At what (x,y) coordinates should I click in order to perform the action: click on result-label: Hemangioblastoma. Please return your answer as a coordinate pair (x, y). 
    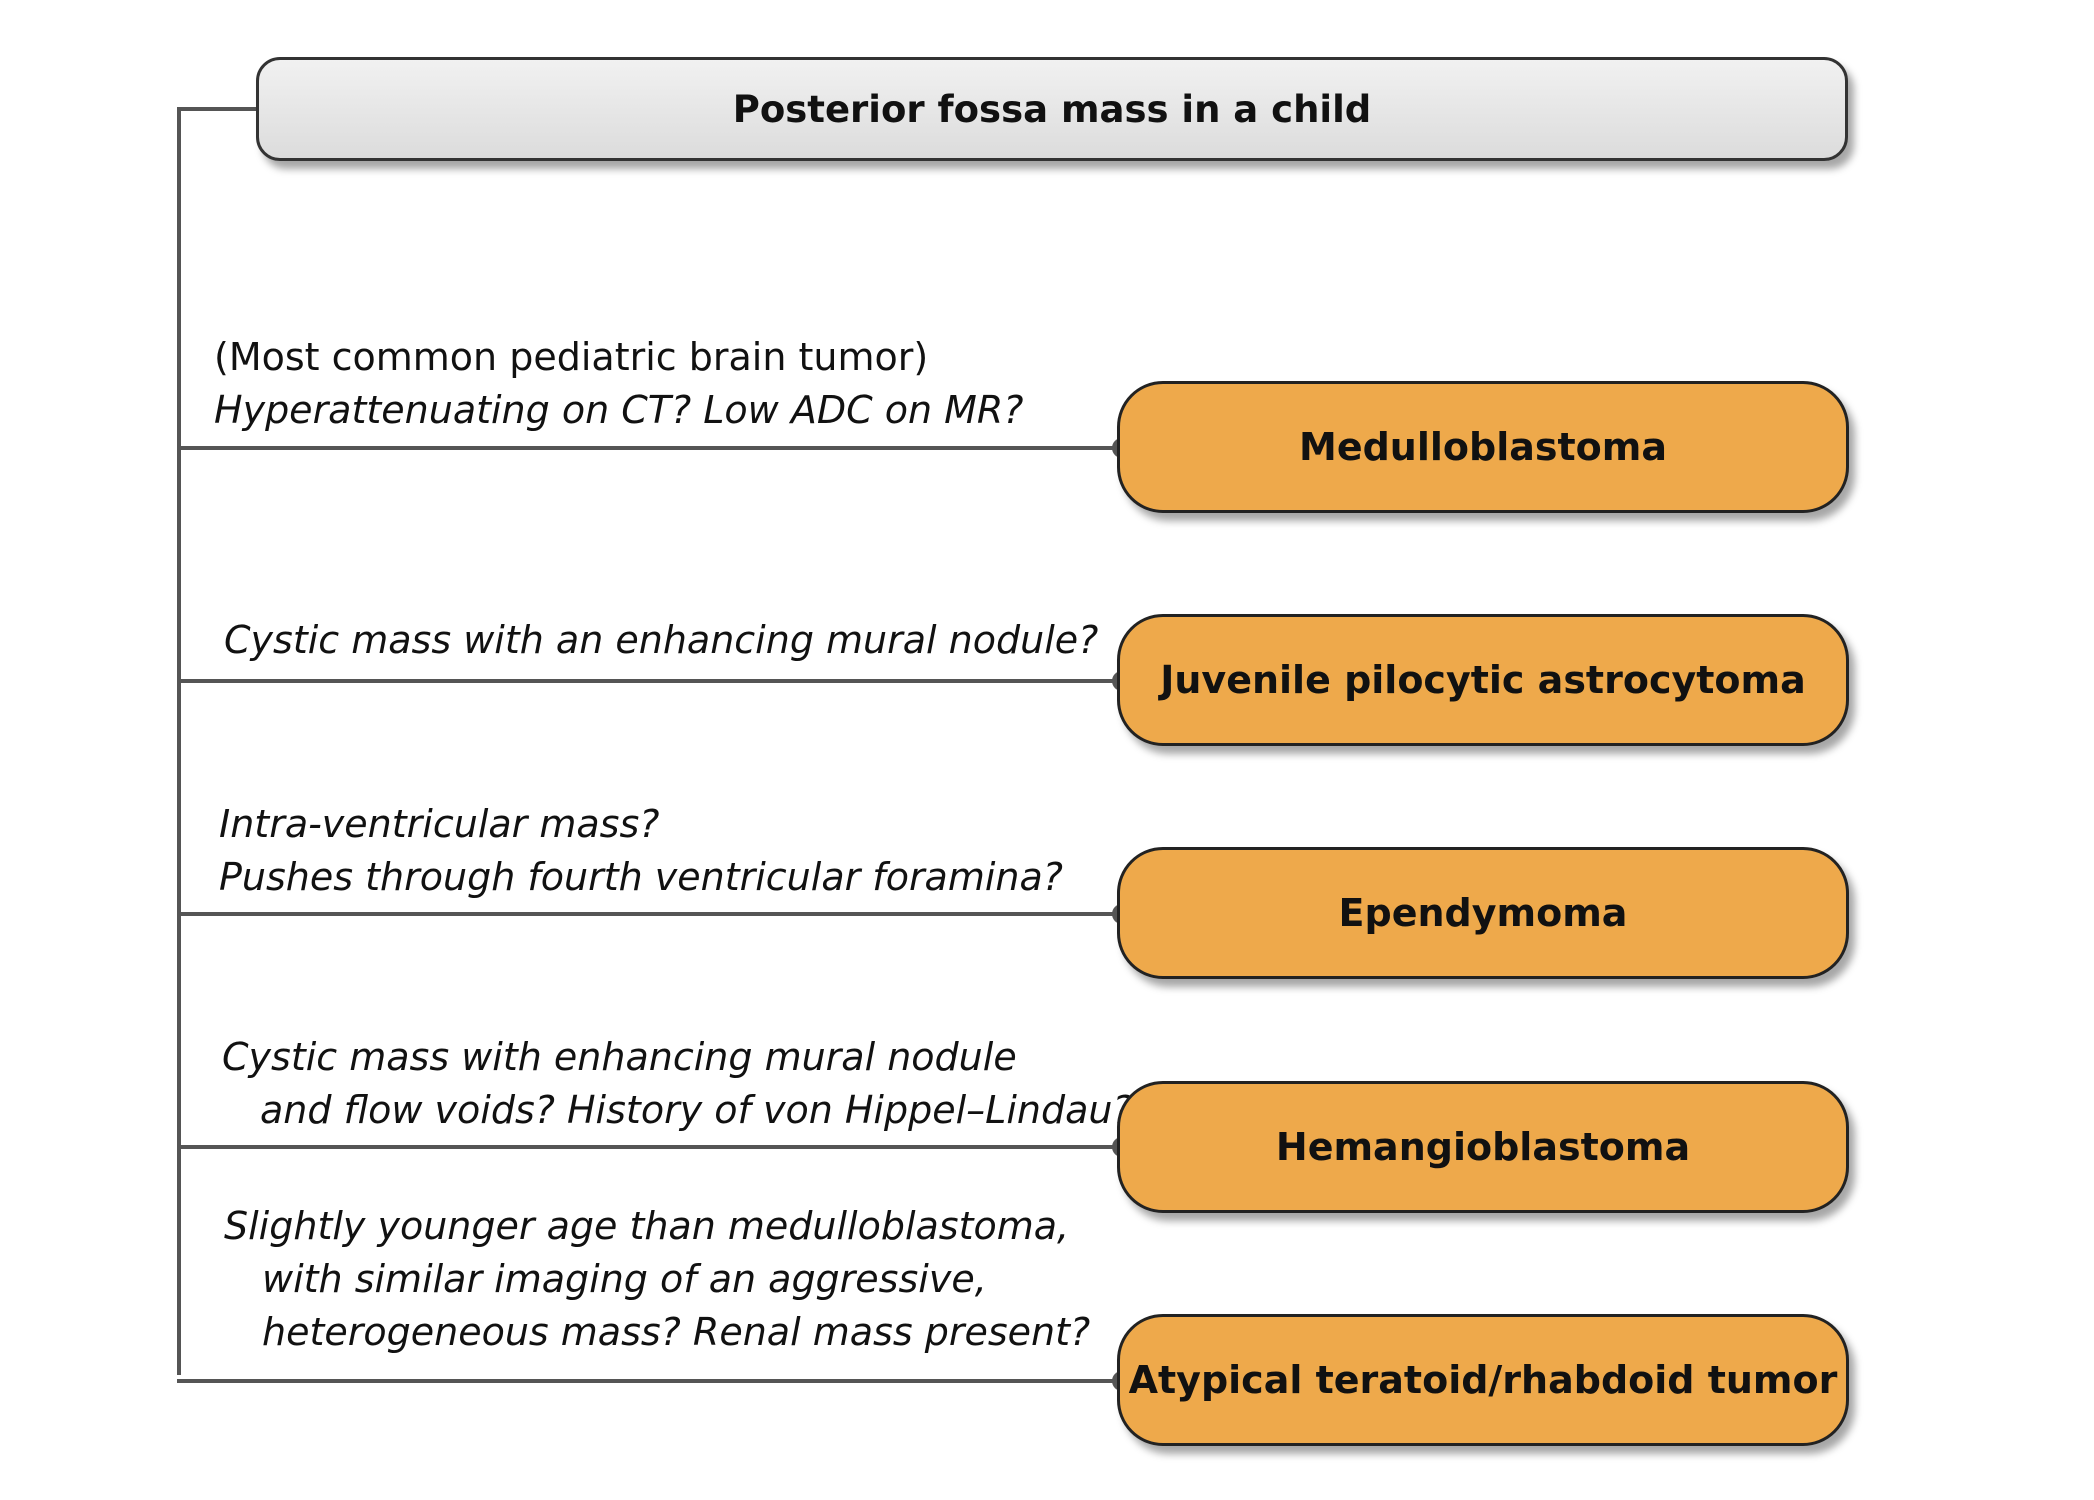
    Looking at the image, I should click on (1483, 1147).